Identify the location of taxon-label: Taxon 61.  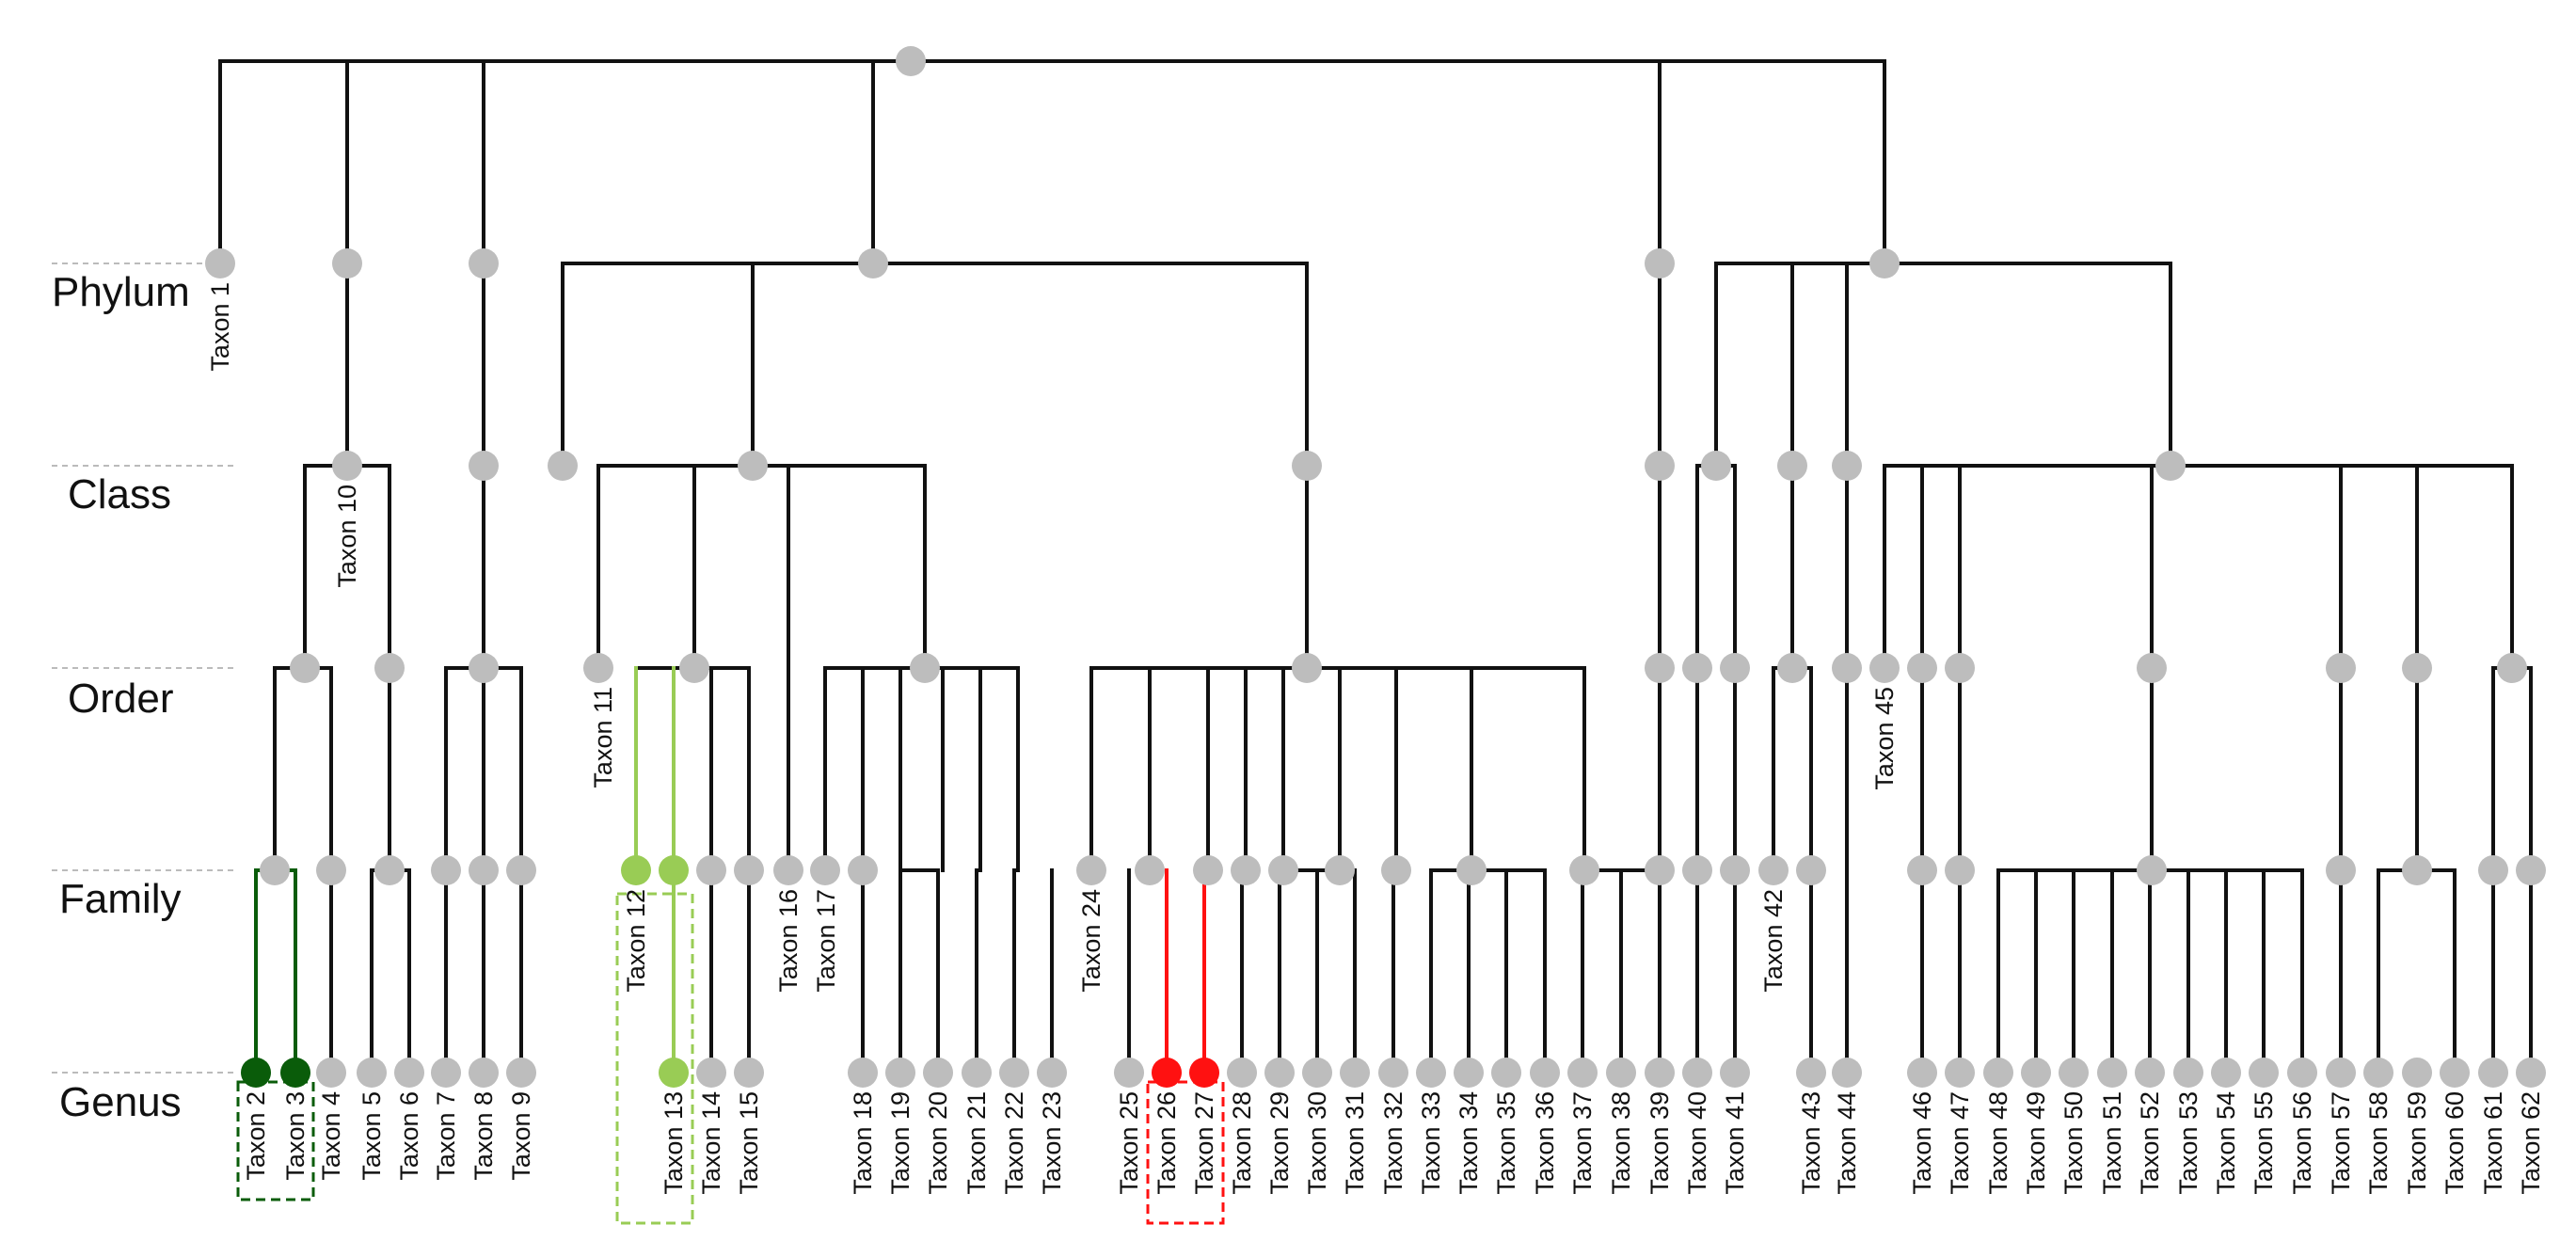
(2493, 1143).